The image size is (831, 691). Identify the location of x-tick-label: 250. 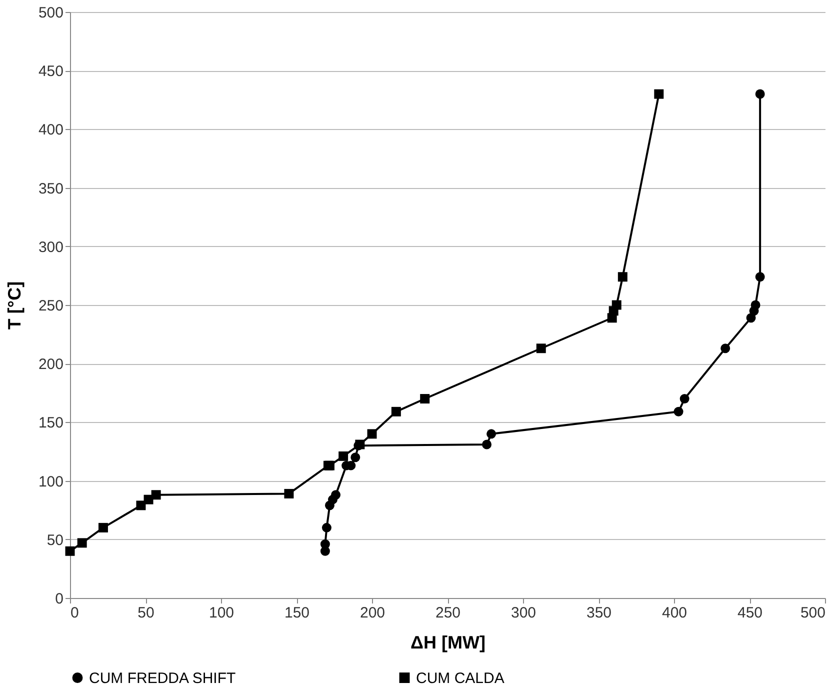
(448, 613).